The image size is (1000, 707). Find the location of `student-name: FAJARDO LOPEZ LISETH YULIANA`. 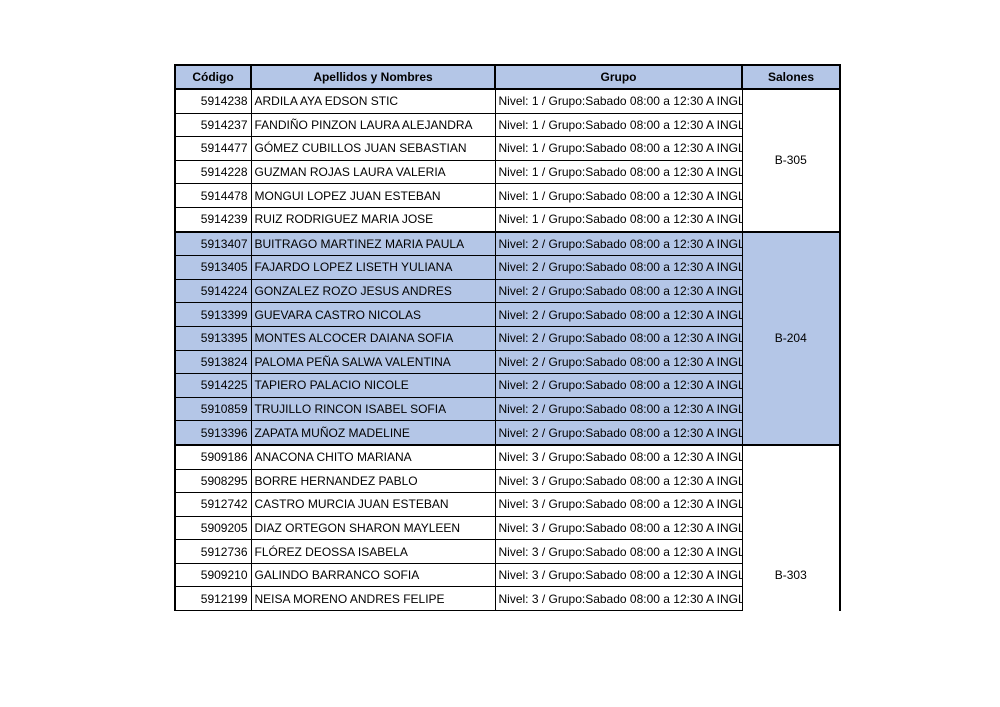

student-name: FAJARDO LOPEZ LISETH YULIANA is located at coordinates (373, 267).